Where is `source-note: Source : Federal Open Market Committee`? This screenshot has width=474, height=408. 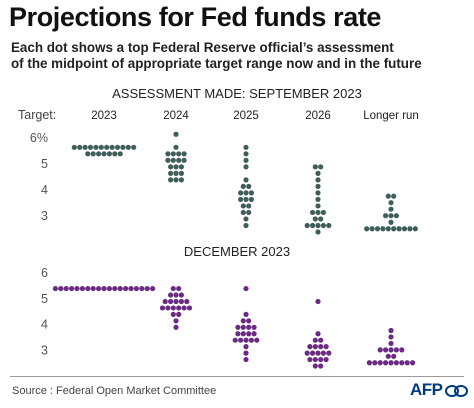
source-note: Source : Federal Open Market Committee is located at coordinates (114, 391).